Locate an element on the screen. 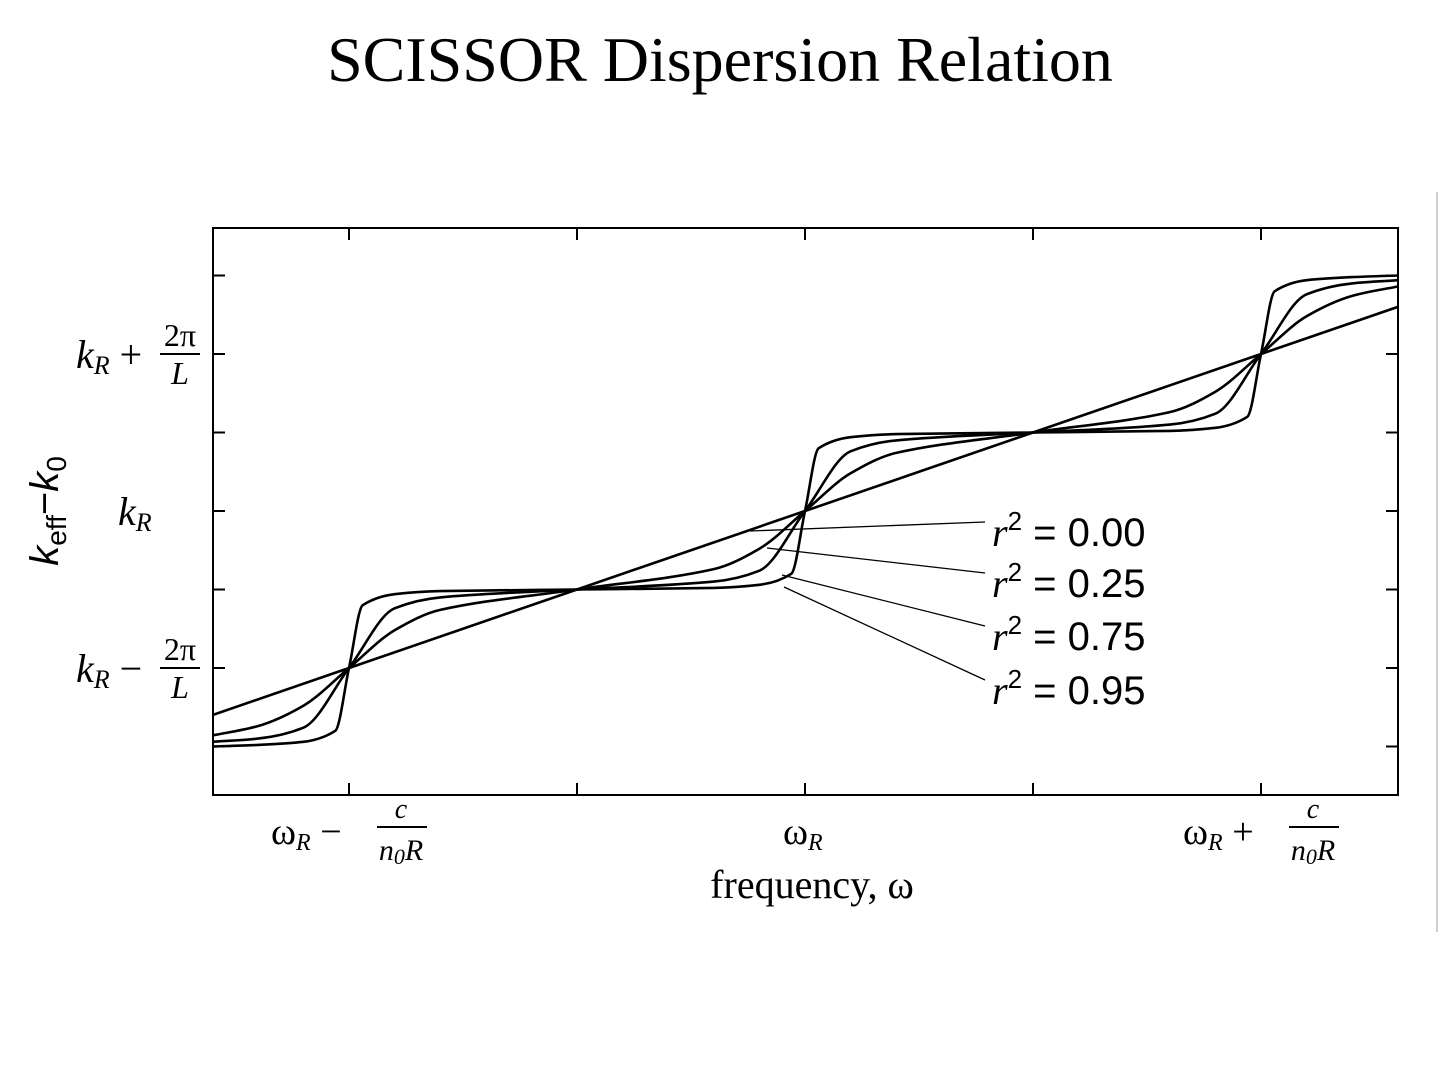  x-tick-label-2: ωR + is located at coordinates (1218, 833).